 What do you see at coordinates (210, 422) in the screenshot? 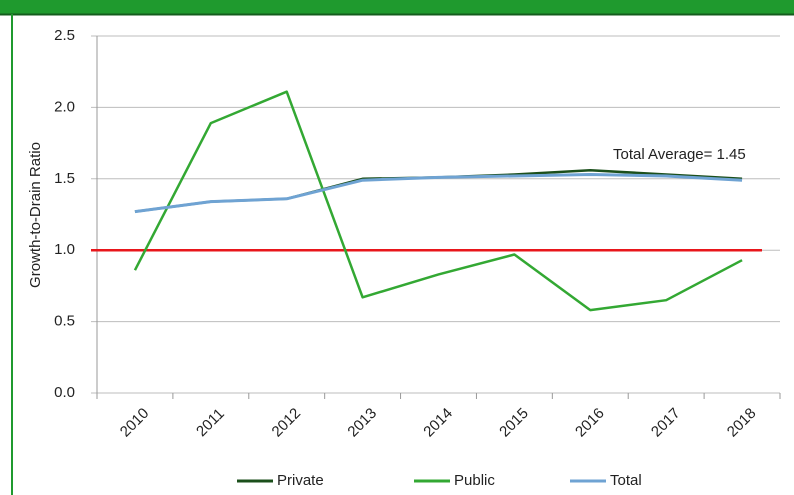
I see `x-tick-label: 2011` at bounding box center [210, 422].